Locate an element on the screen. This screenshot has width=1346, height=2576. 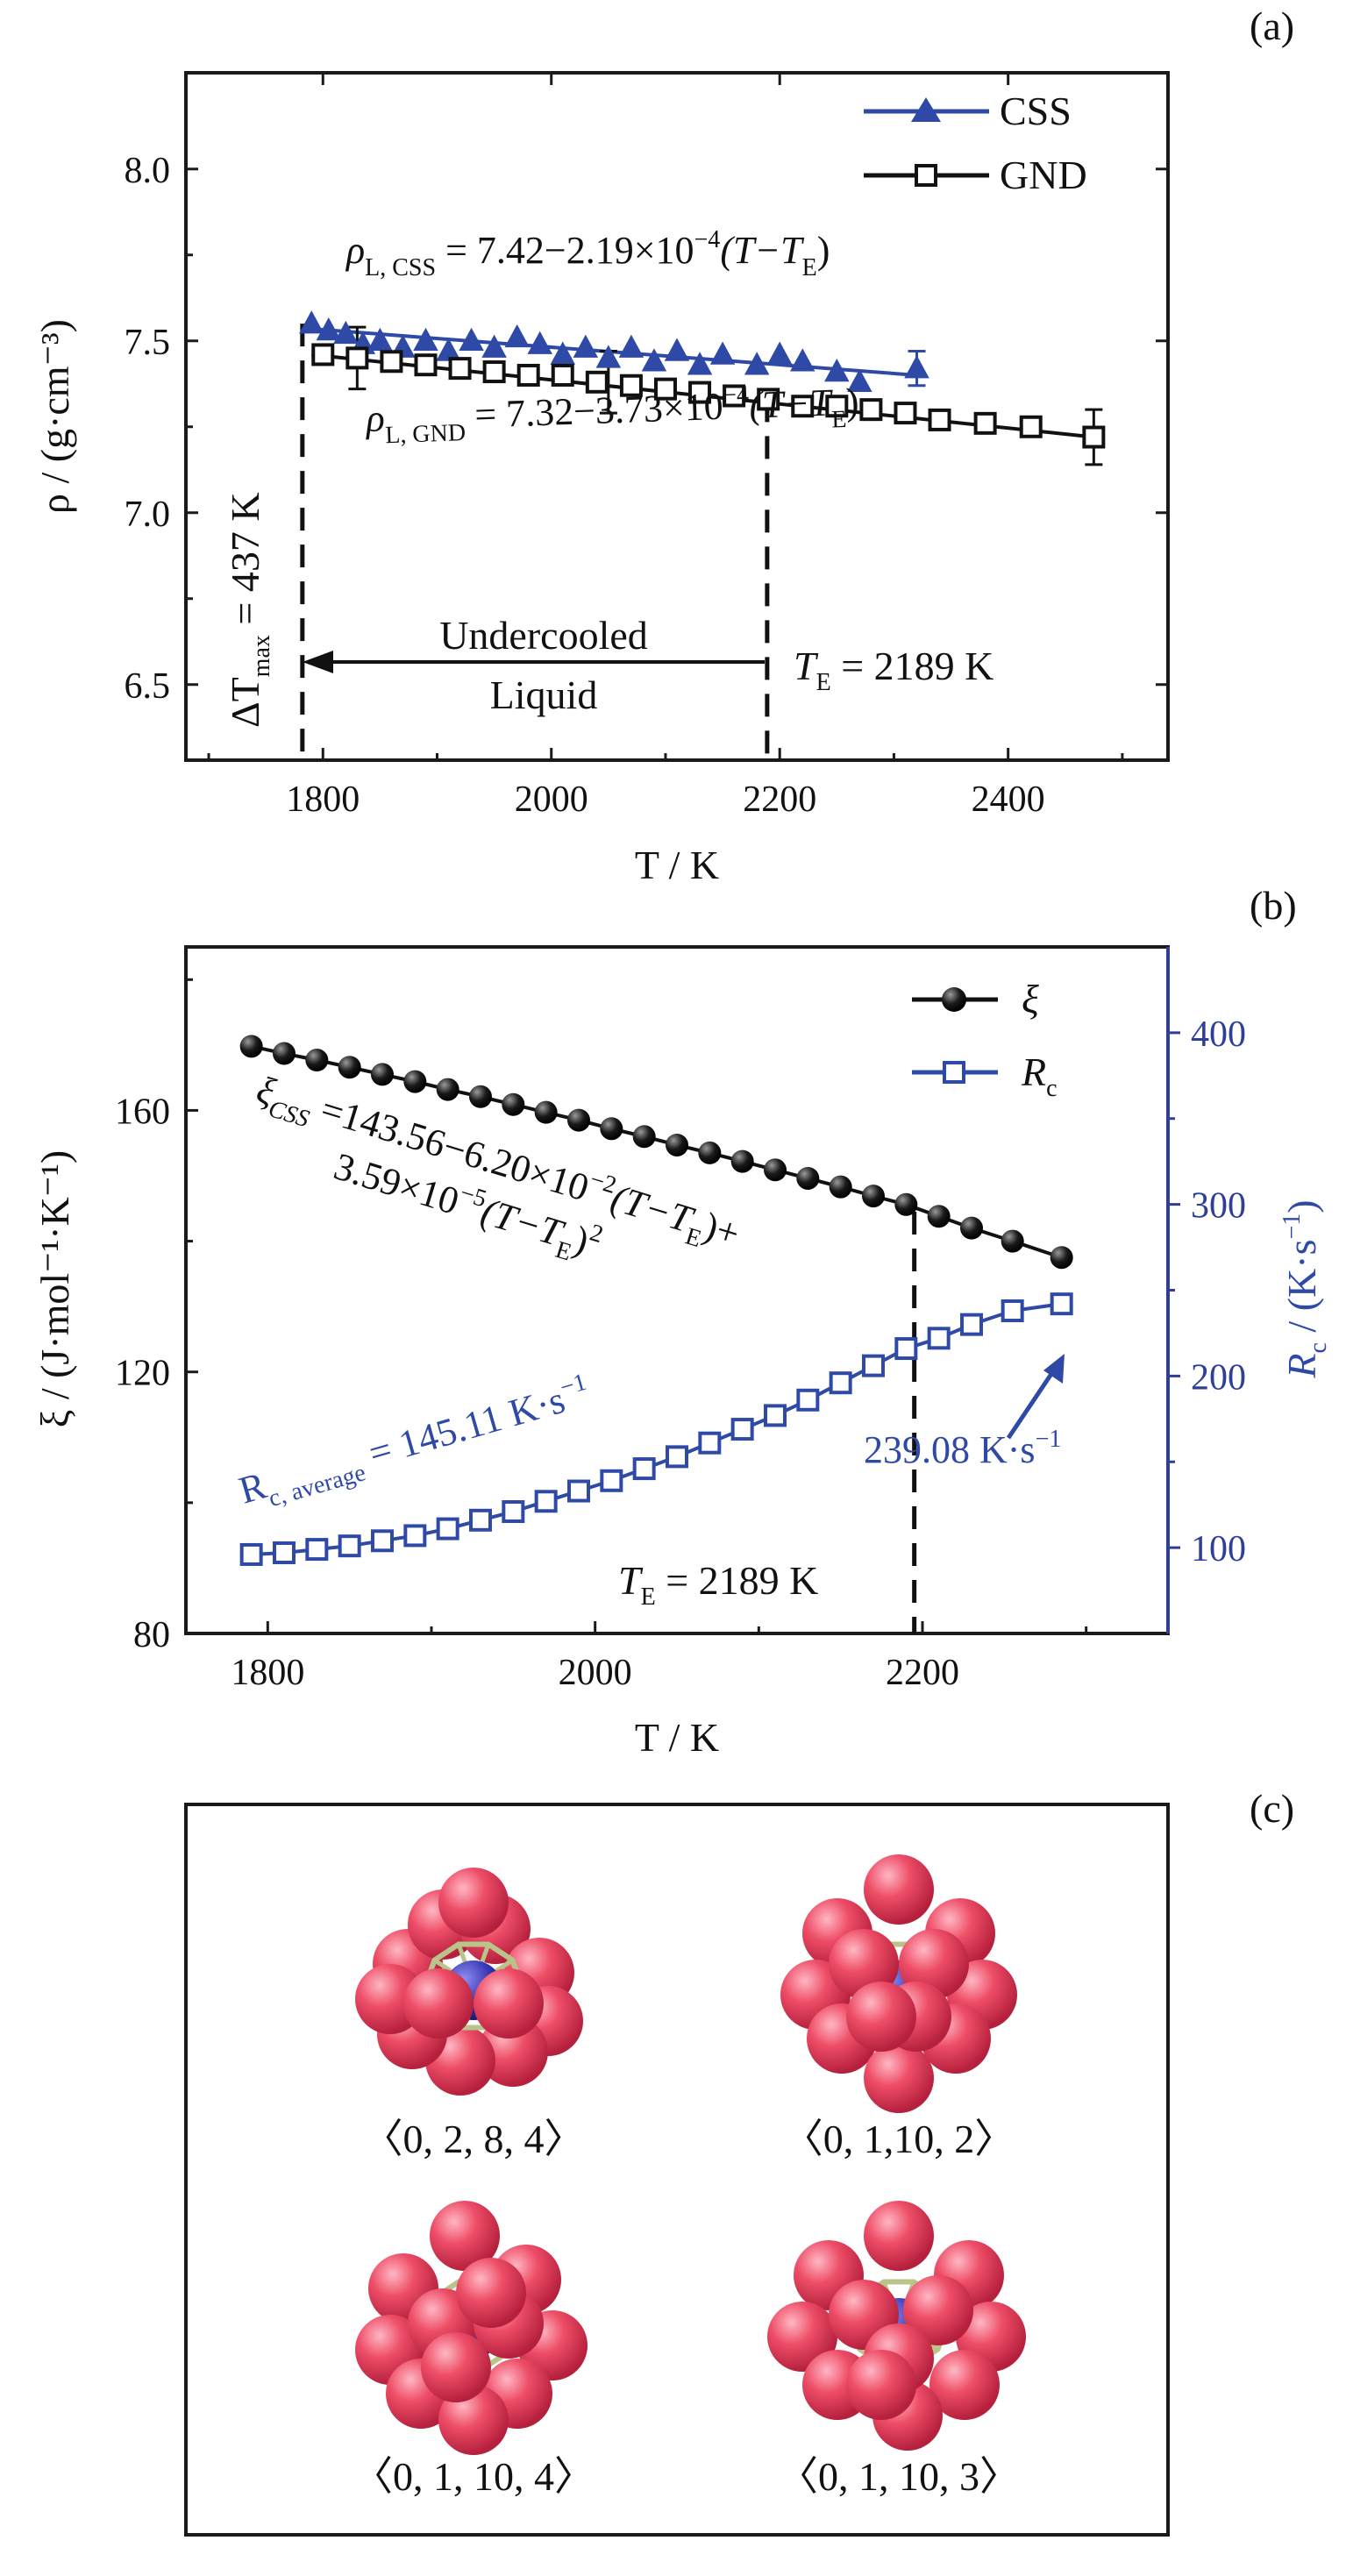
cluster-label-1: 〈0, 2, 8, 4〉 is located at coordinates (474, 2139).